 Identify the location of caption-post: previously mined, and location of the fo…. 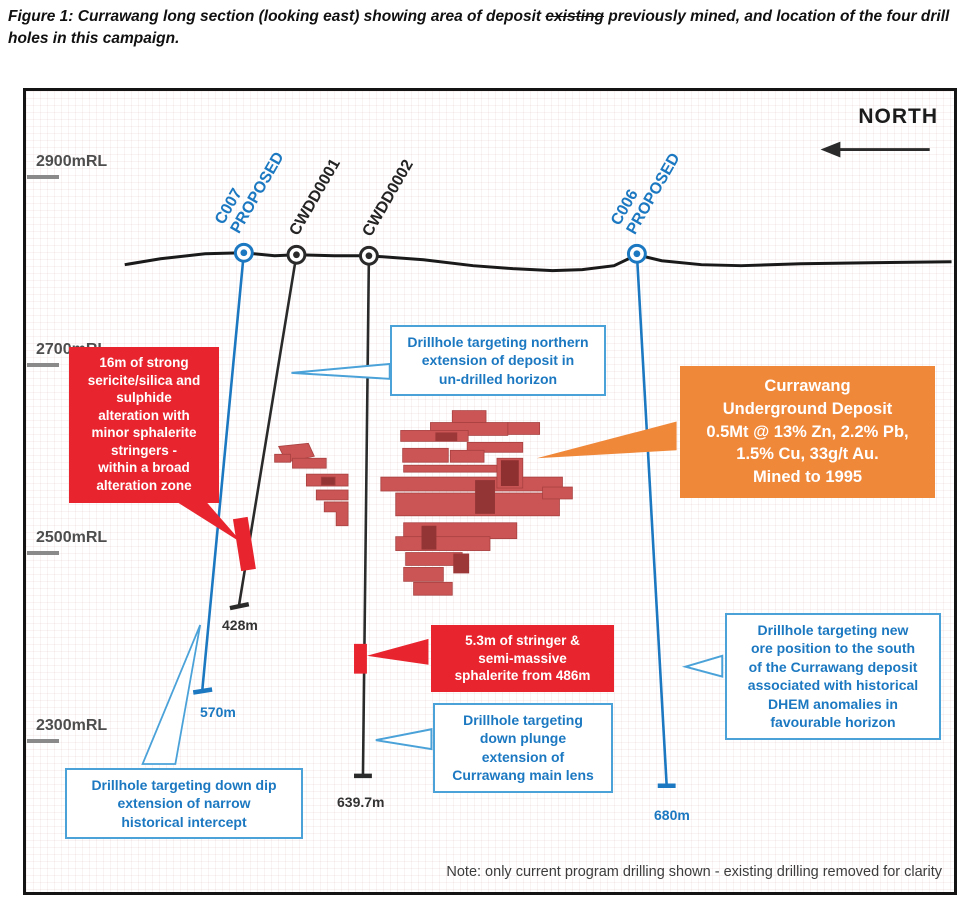
(479, 27).